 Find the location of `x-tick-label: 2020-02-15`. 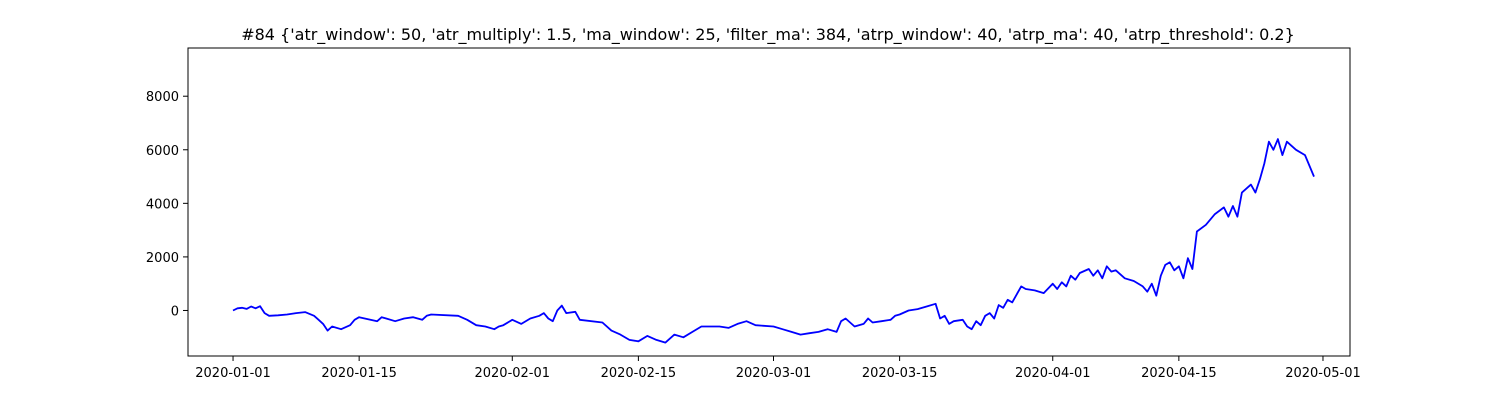

x-tick-label: 2020-02-15 is located at coordinates (639, 373).